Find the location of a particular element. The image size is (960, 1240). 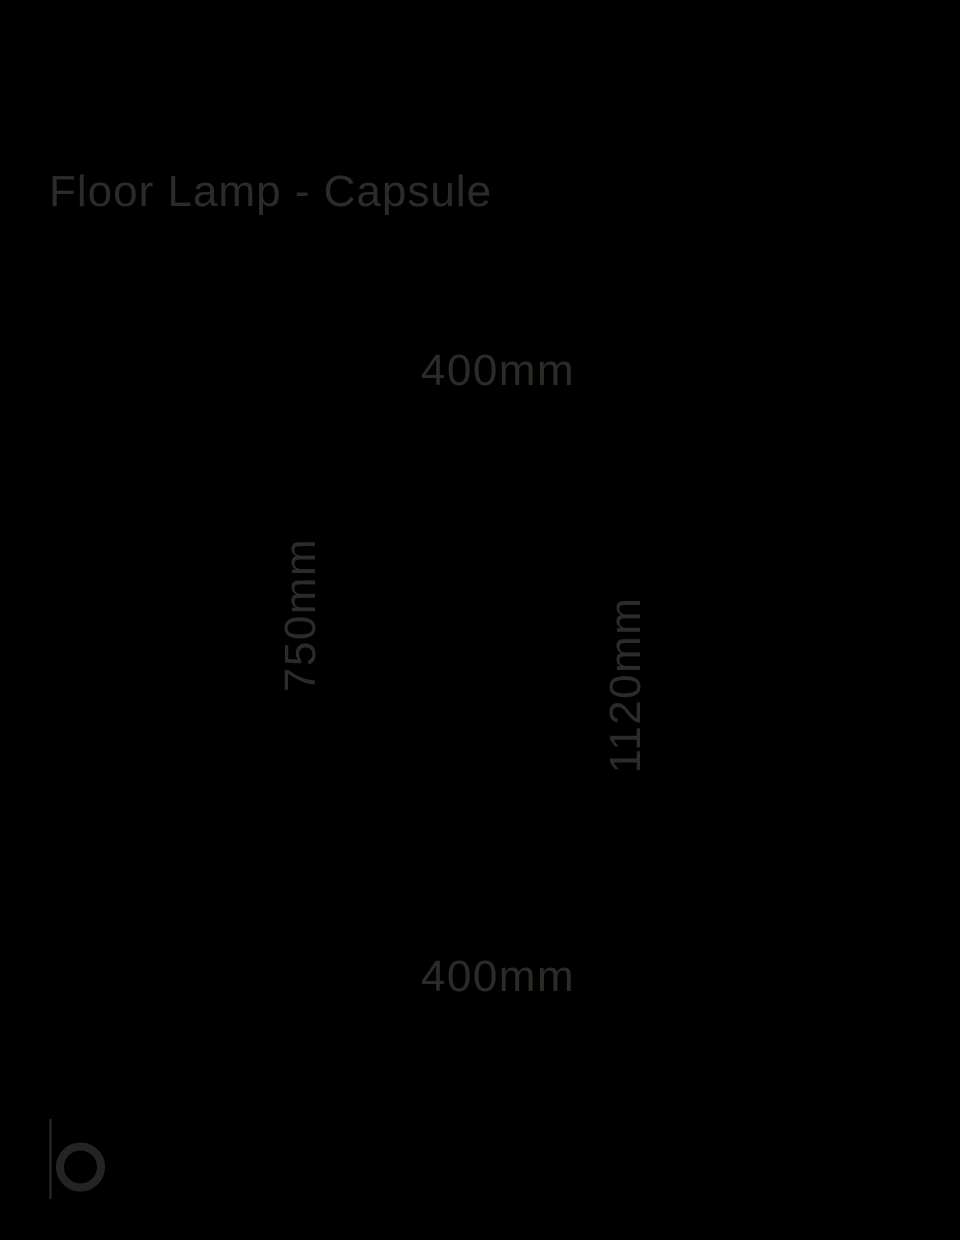

dimension-label-bottom-width: 400mm is located at coordinates (498, 976).